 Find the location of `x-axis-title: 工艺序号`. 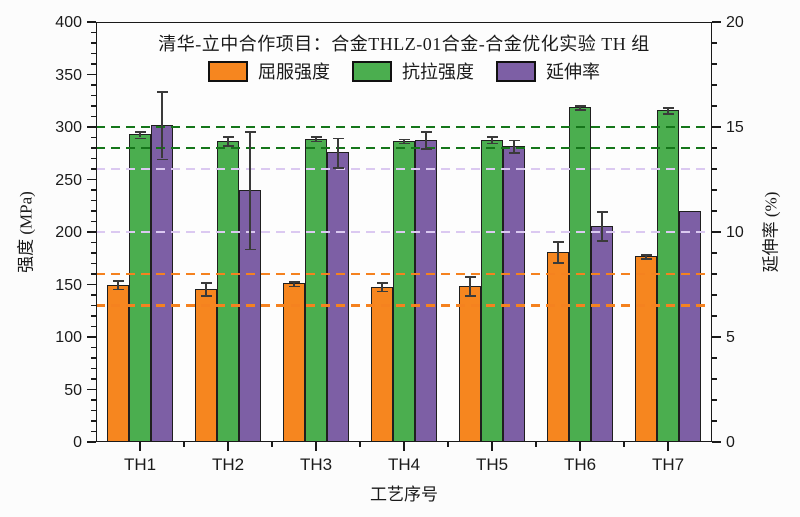

x-axis-title: 工艺序号 is located at coordinates (404, 494).